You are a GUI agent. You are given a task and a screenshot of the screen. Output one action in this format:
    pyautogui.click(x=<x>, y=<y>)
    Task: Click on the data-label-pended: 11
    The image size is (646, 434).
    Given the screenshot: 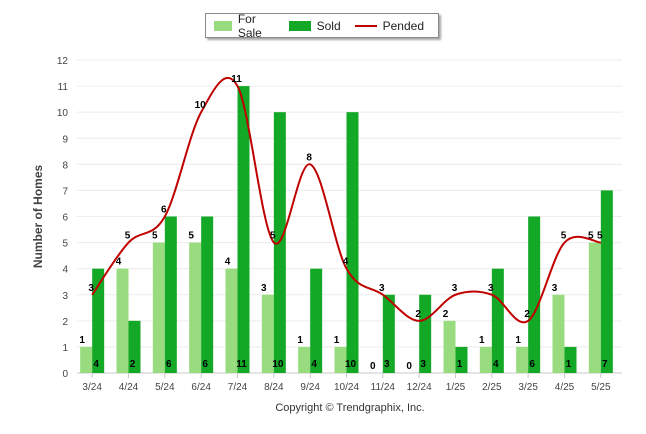 What is the action you would take?
    pyautogui.click(x=236, y=79)
    